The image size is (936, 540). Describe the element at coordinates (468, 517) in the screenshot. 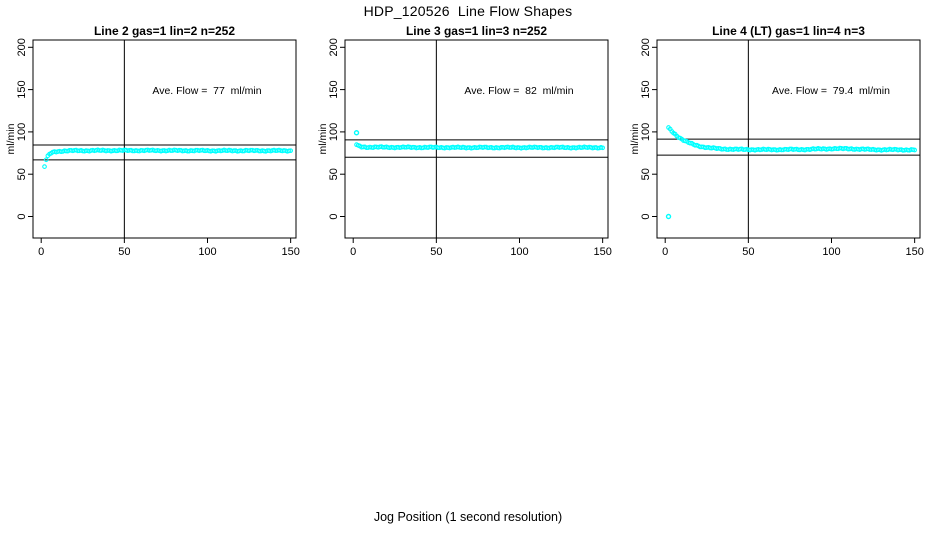

I see `x-axis-label: Jog Position (1 second resolution)` at that location.